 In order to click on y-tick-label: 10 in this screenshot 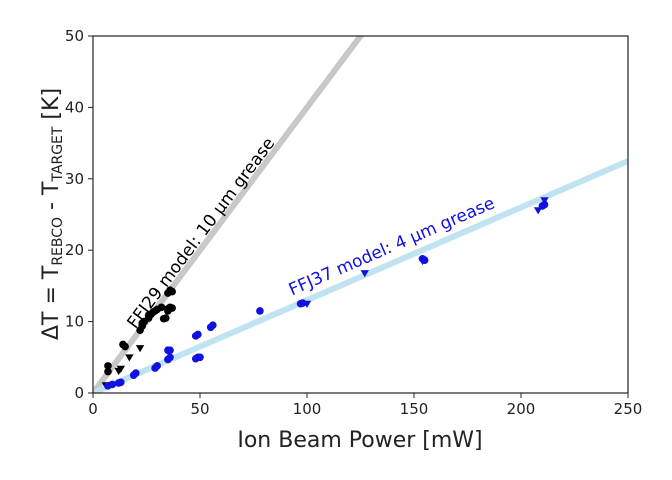, I will do `click(74, 322)`.